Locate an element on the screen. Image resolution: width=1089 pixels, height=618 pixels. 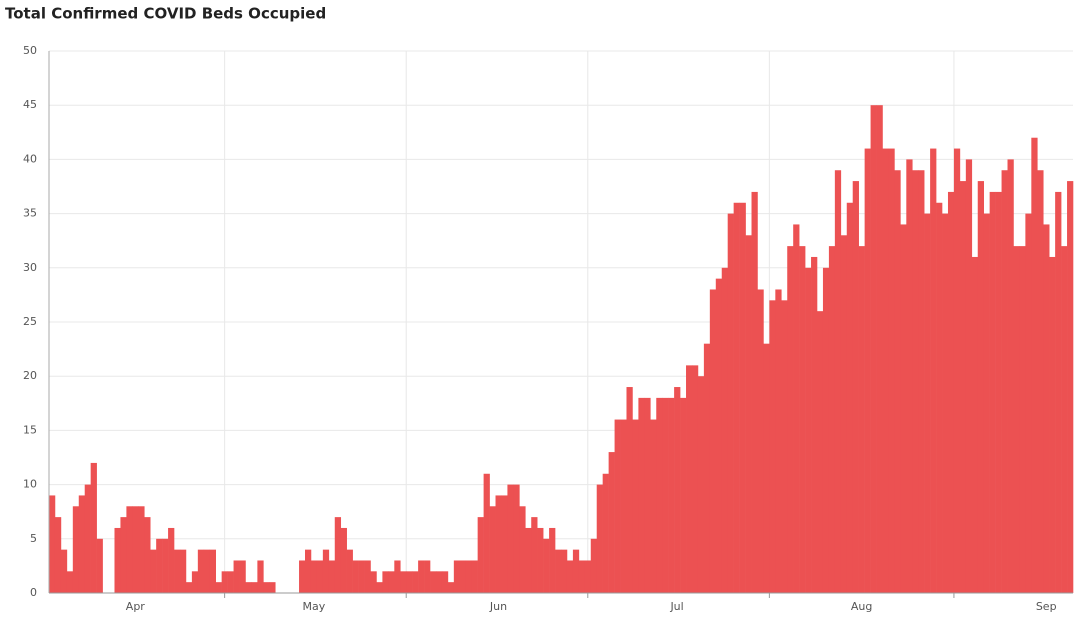
y-tick-label: 25 is located at coordinates (30, 321).